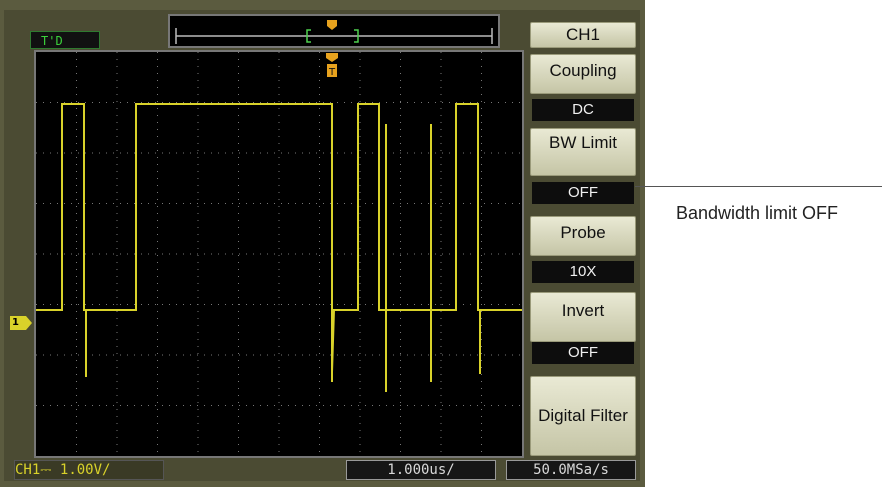 The width and height of the screenshot is (890, 487). Describe the element at coordinates (63, 470) in the screenshot. I see `ch1-scale-text: CH1⎓ 1.00V/` at that location.